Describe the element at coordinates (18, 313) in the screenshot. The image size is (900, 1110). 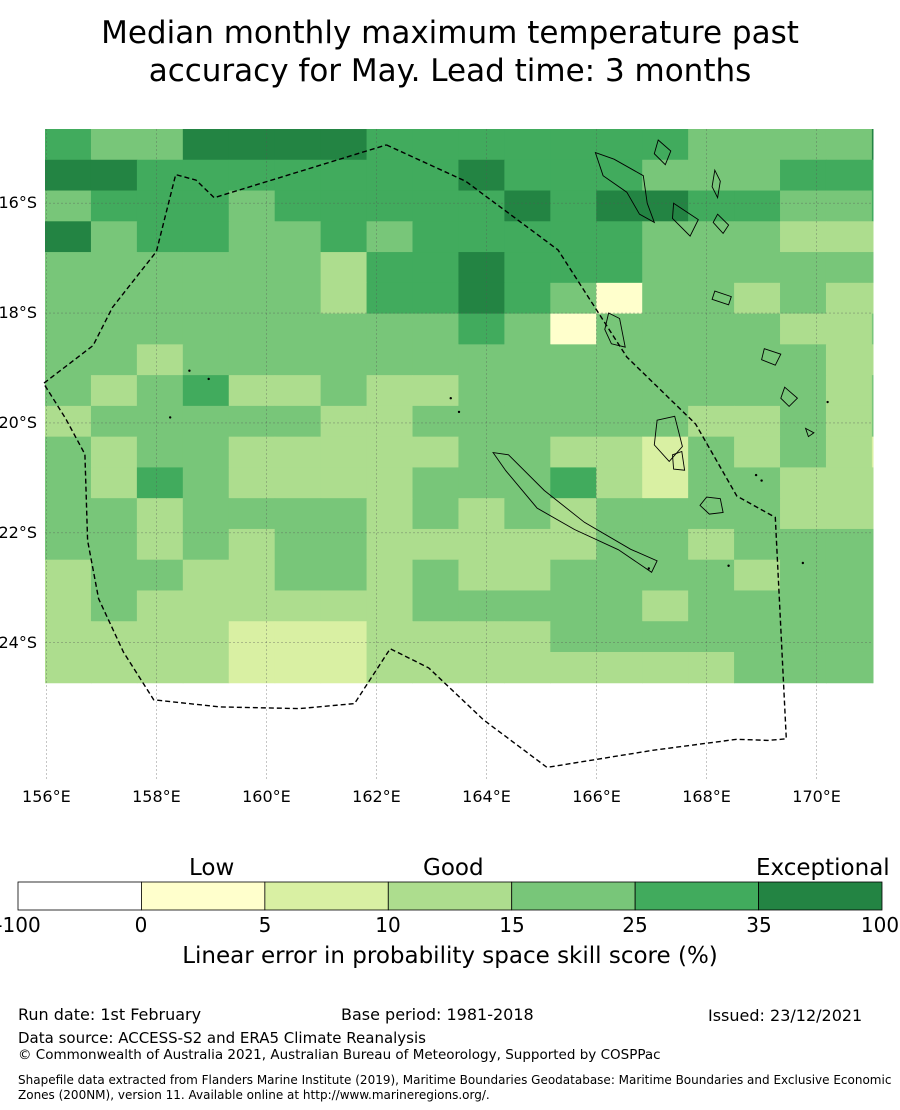
I see `latitude-label: 18°S` at that location.